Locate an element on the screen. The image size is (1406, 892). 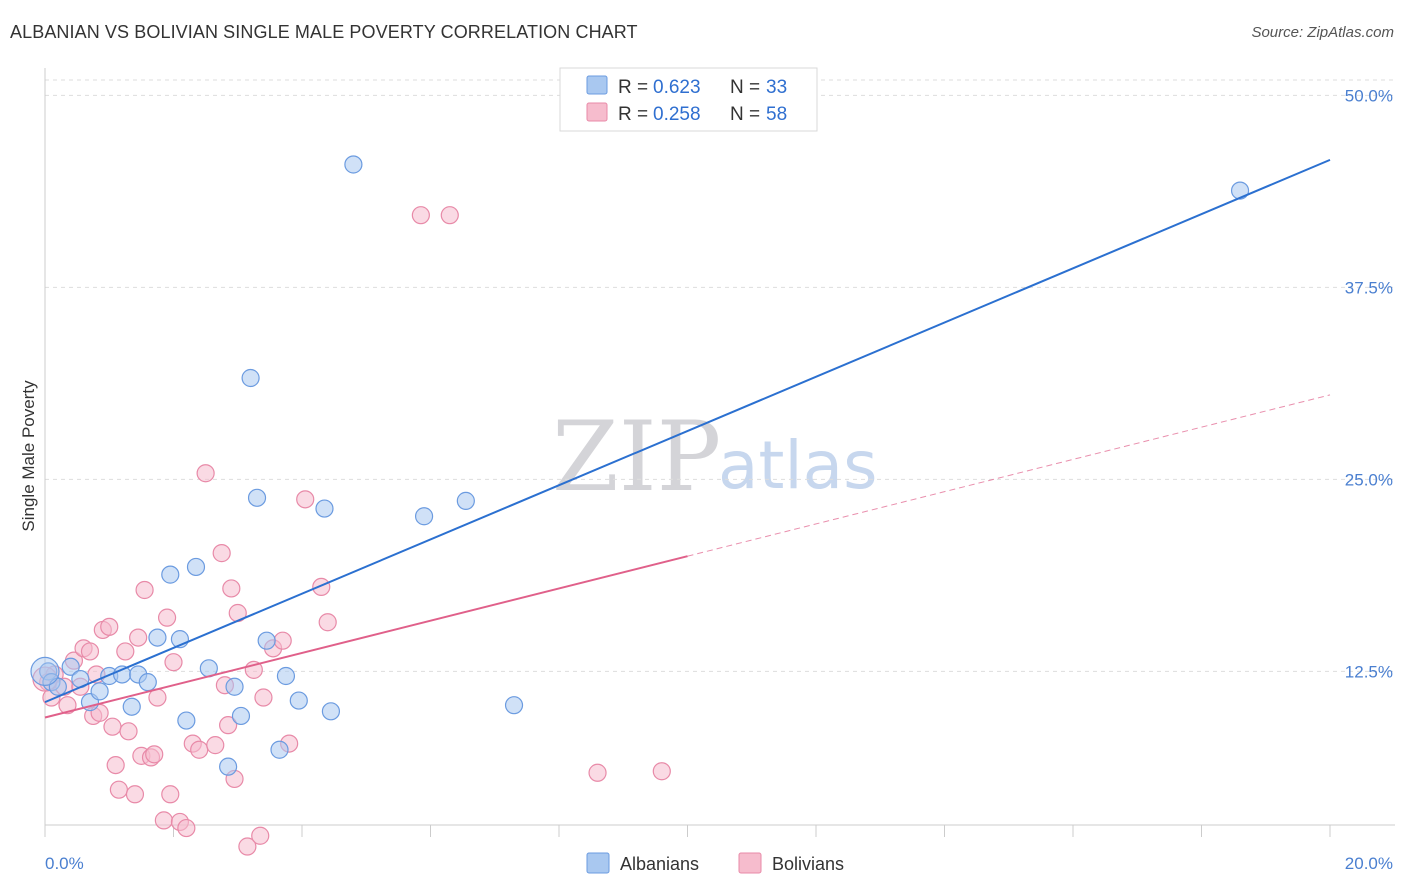
legend-n-value-albanians: 33 is located at coordinates (776, 87).